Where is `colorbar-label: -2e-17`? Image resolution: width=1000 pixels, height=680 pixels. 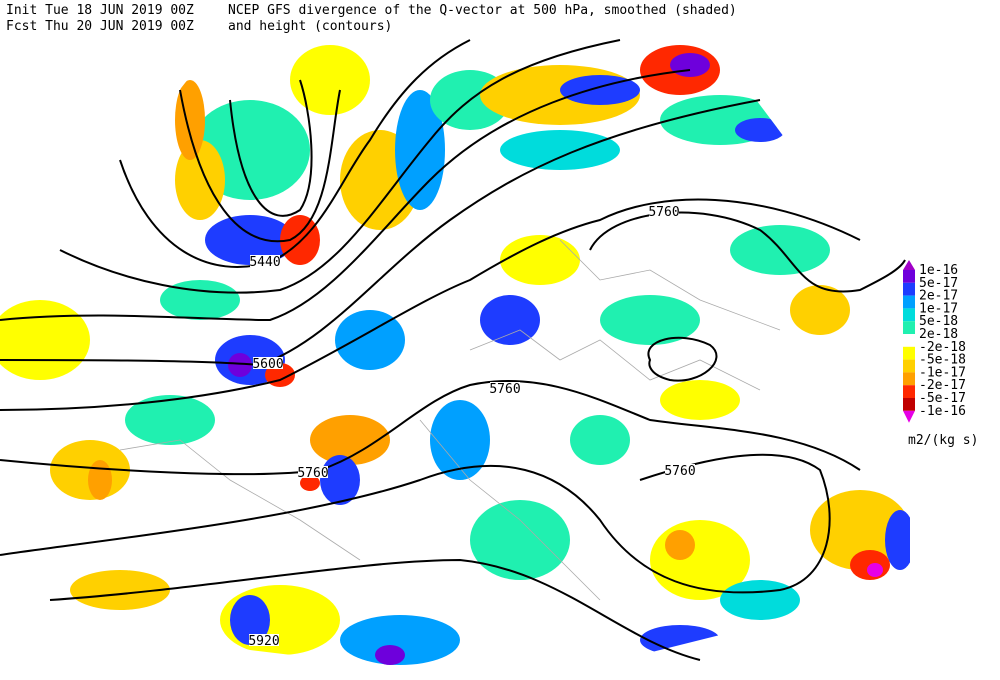
colorbar-label: -2e-17 is located at coordinates (942, 385).